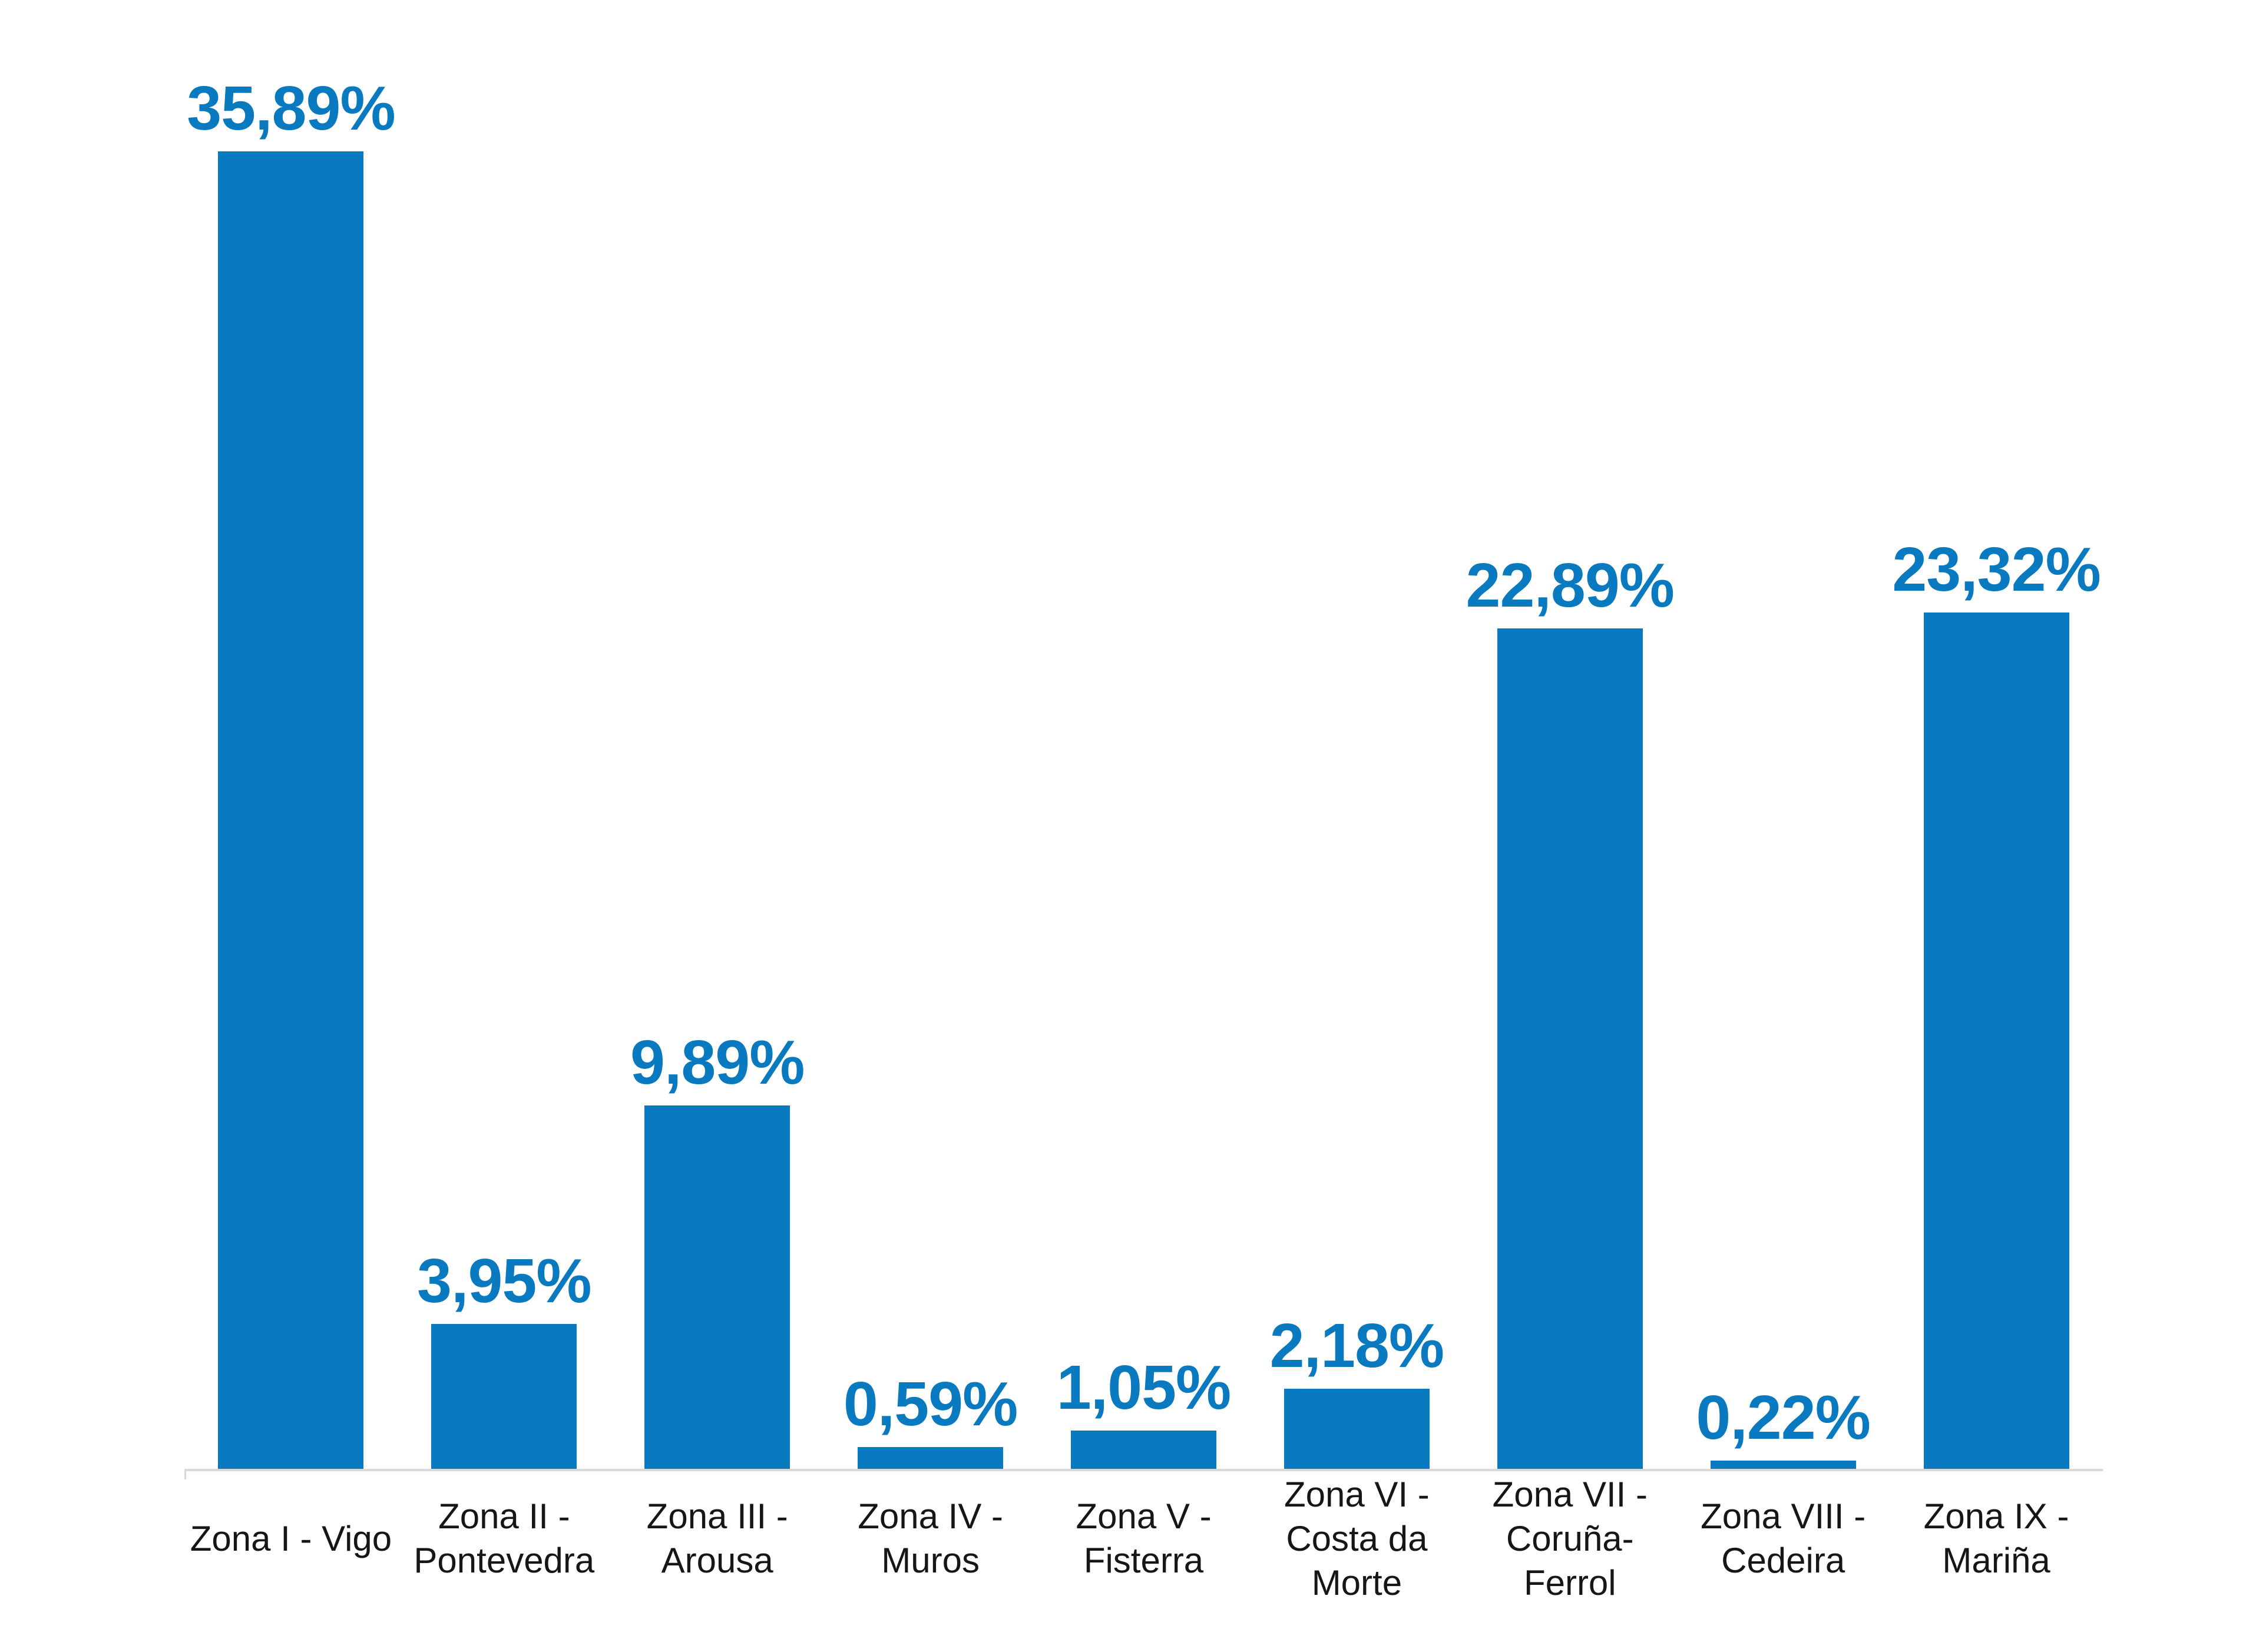  What do you see at coordinates (504, 734) in the screenshot?
I see `bar-slot: 3,95%` at bounding box center [504, 734].